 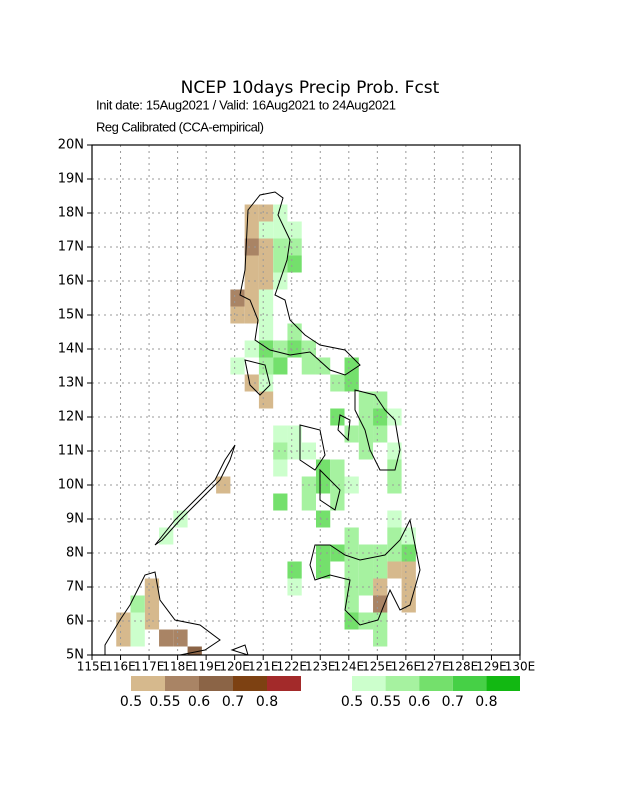 What do you see at coordinates (206, 667) in the screenshot?
I see `lon-tick-label: 119E` at bounding box center [206, 667].